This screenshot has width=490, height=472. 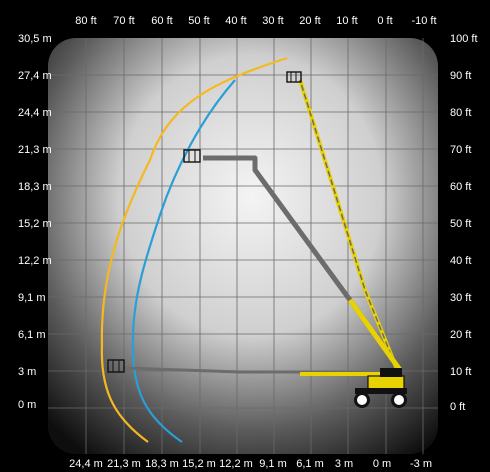 What do you see at coordinates (421, 464) in the screenshot?
I see `bottom-m-label: -3 m` at bounding box center [421, 464].